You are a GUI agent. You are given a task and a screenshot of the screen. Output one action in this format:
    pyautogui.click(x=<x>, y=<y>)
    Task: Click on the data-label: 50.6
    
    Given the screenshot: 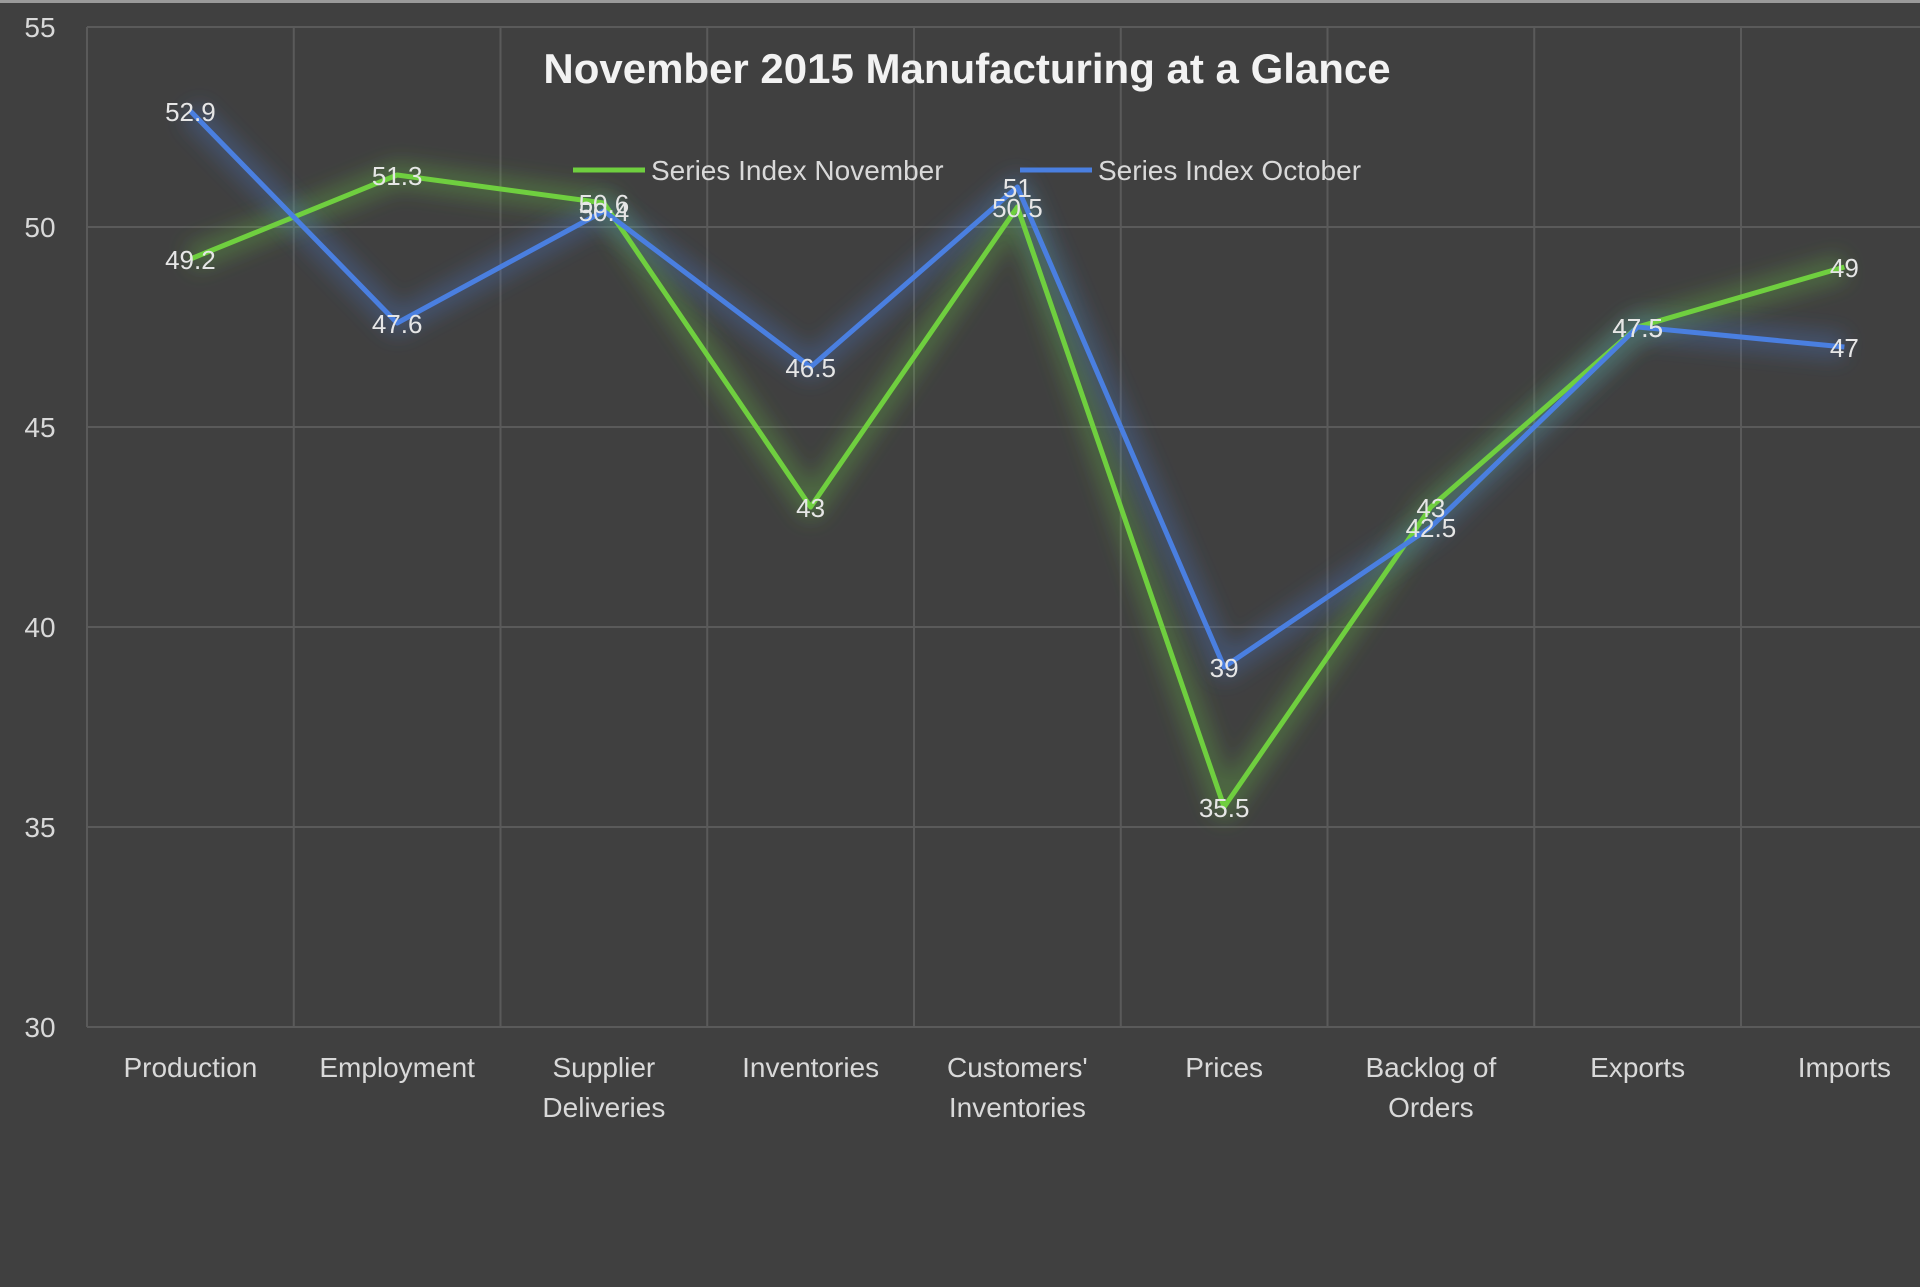 What is the action you would take?
    pyautogui.click(x=604, y=204)
    